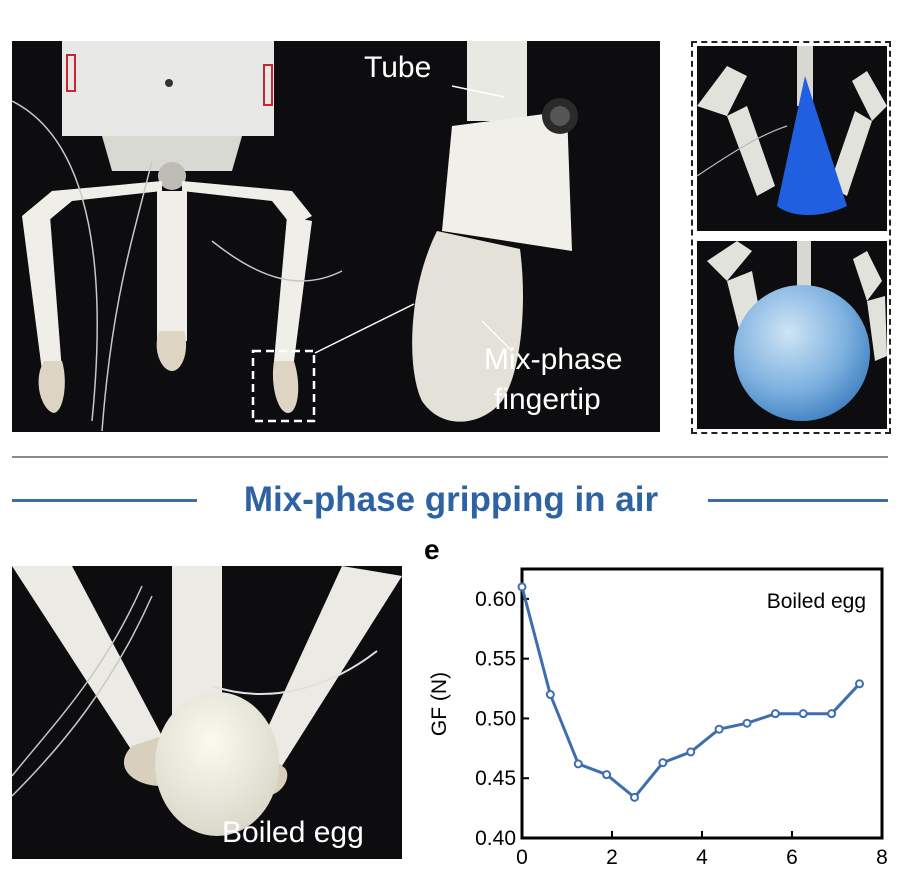 The height and width of the screenshot is (896, 902). I want to click on tube-callout: Tube, so click(398, 67).